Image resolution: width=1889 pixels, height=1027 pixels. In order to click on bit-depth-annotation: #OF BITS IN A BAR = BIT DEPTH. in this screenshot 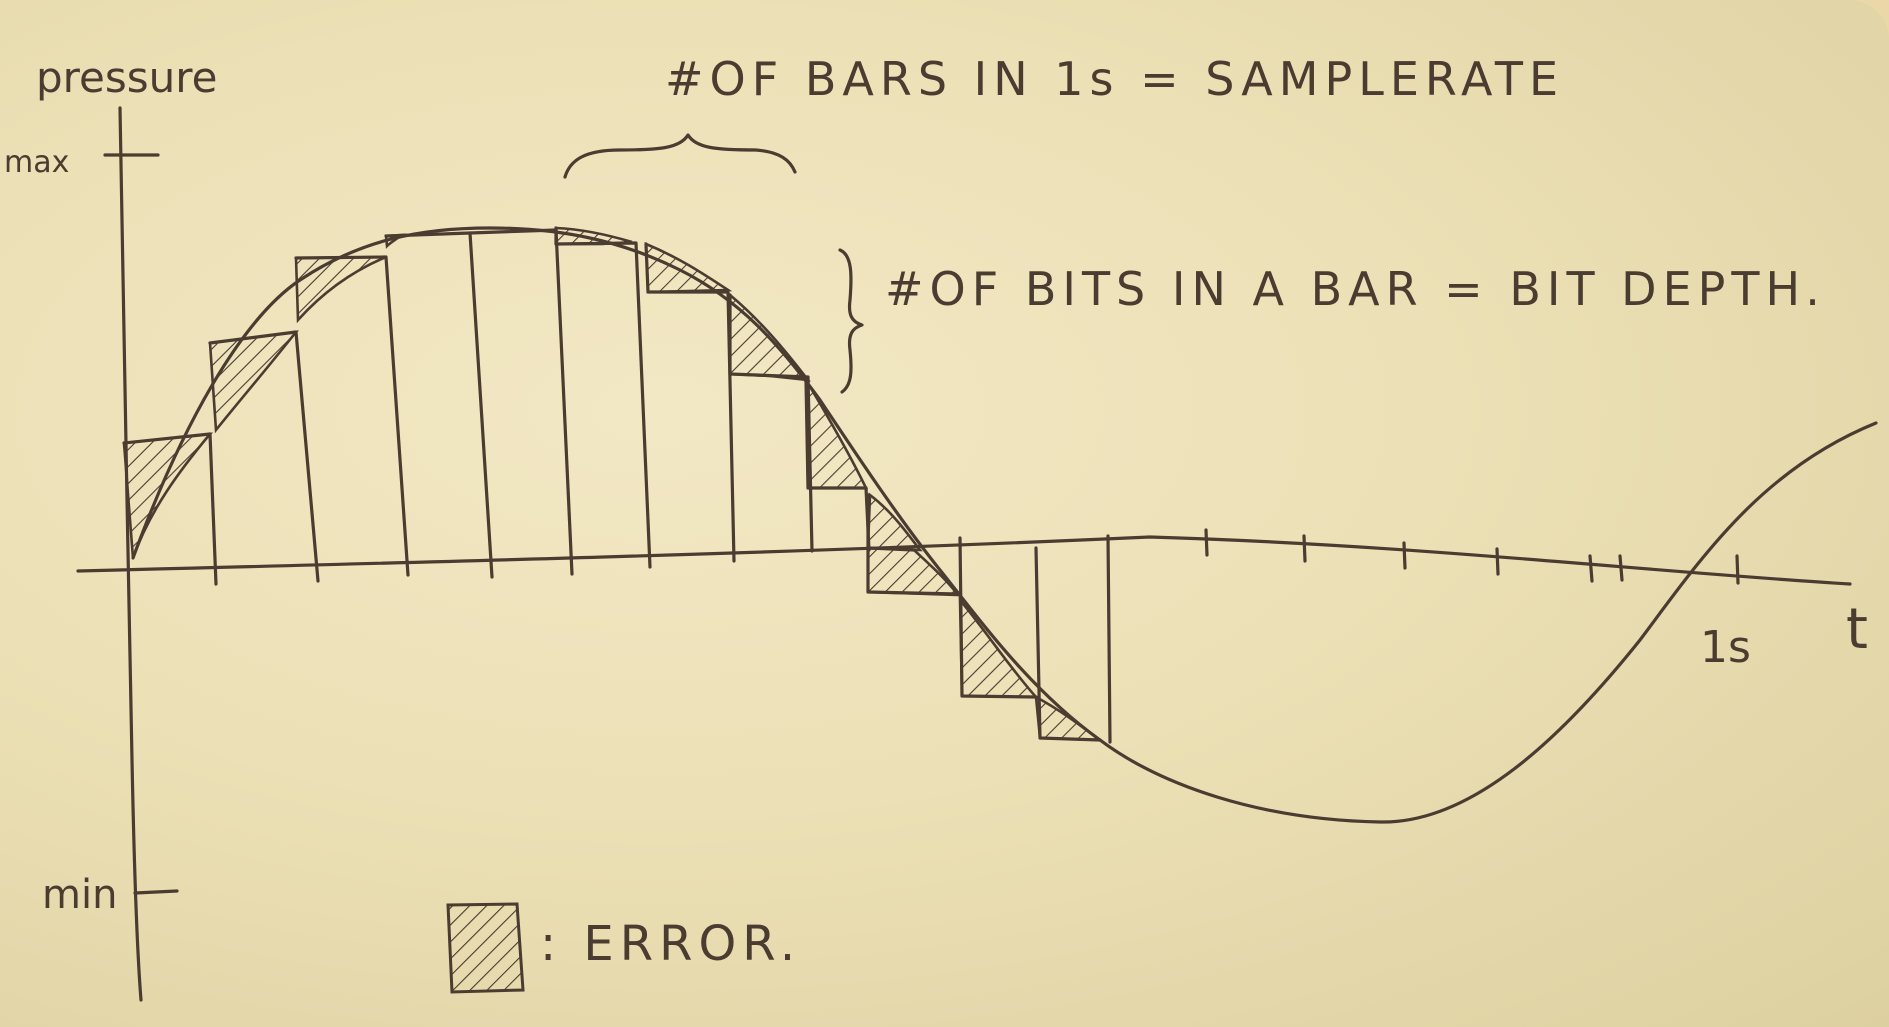, I will do `click(1355, 289)`.